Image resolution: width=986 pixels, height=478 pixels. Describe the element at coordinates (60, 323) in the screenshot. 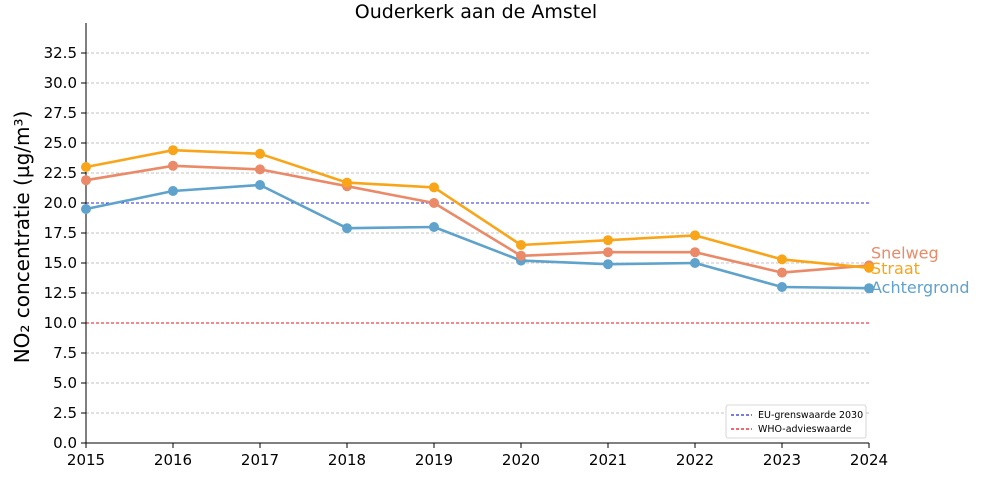

I see `y-tick-label: 10.0` at that location.